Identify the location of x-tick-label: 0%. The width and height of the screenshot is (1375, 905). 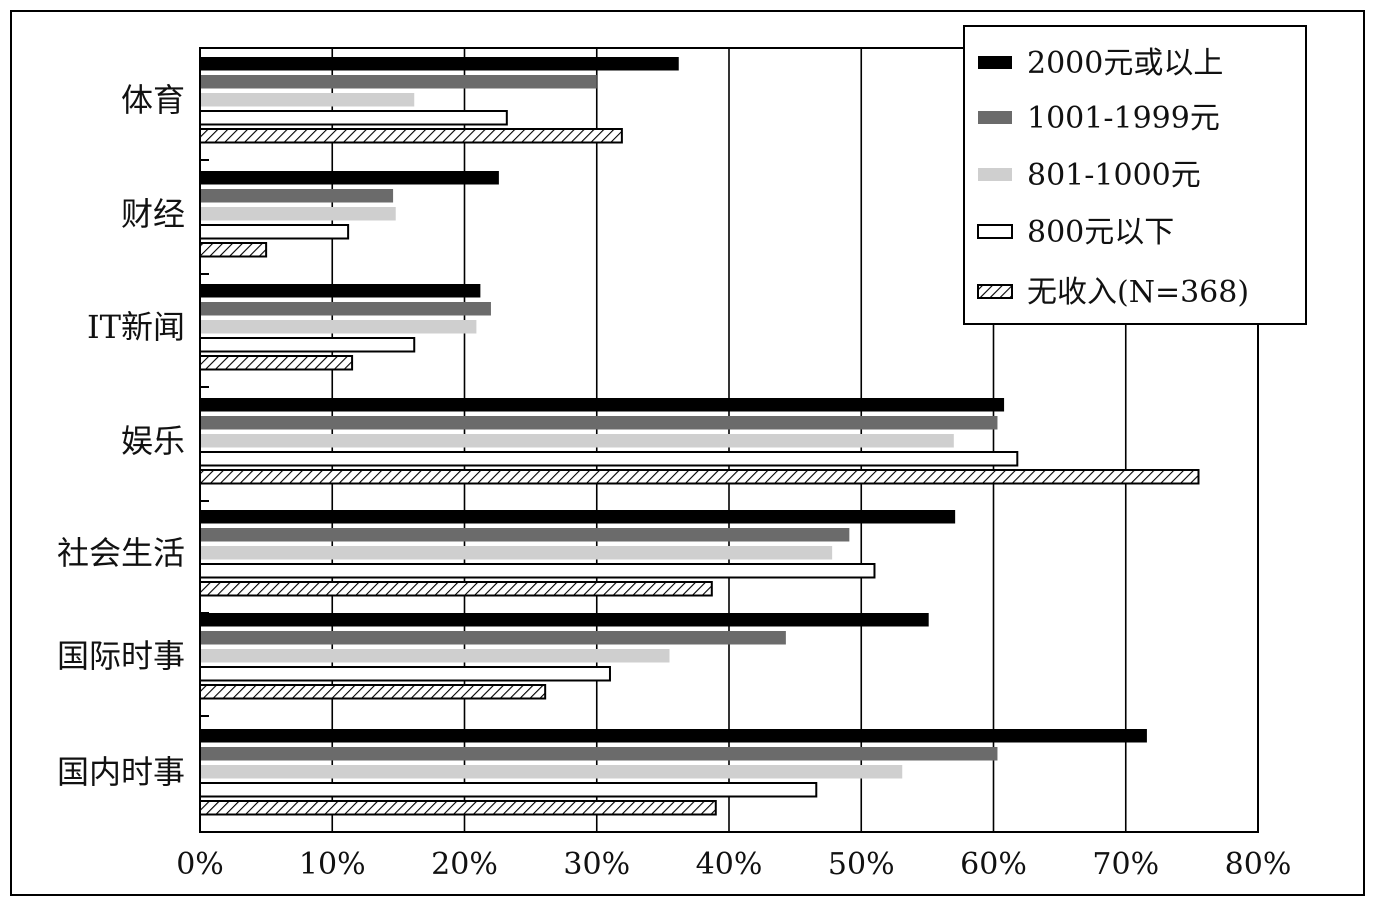
(200, 864).